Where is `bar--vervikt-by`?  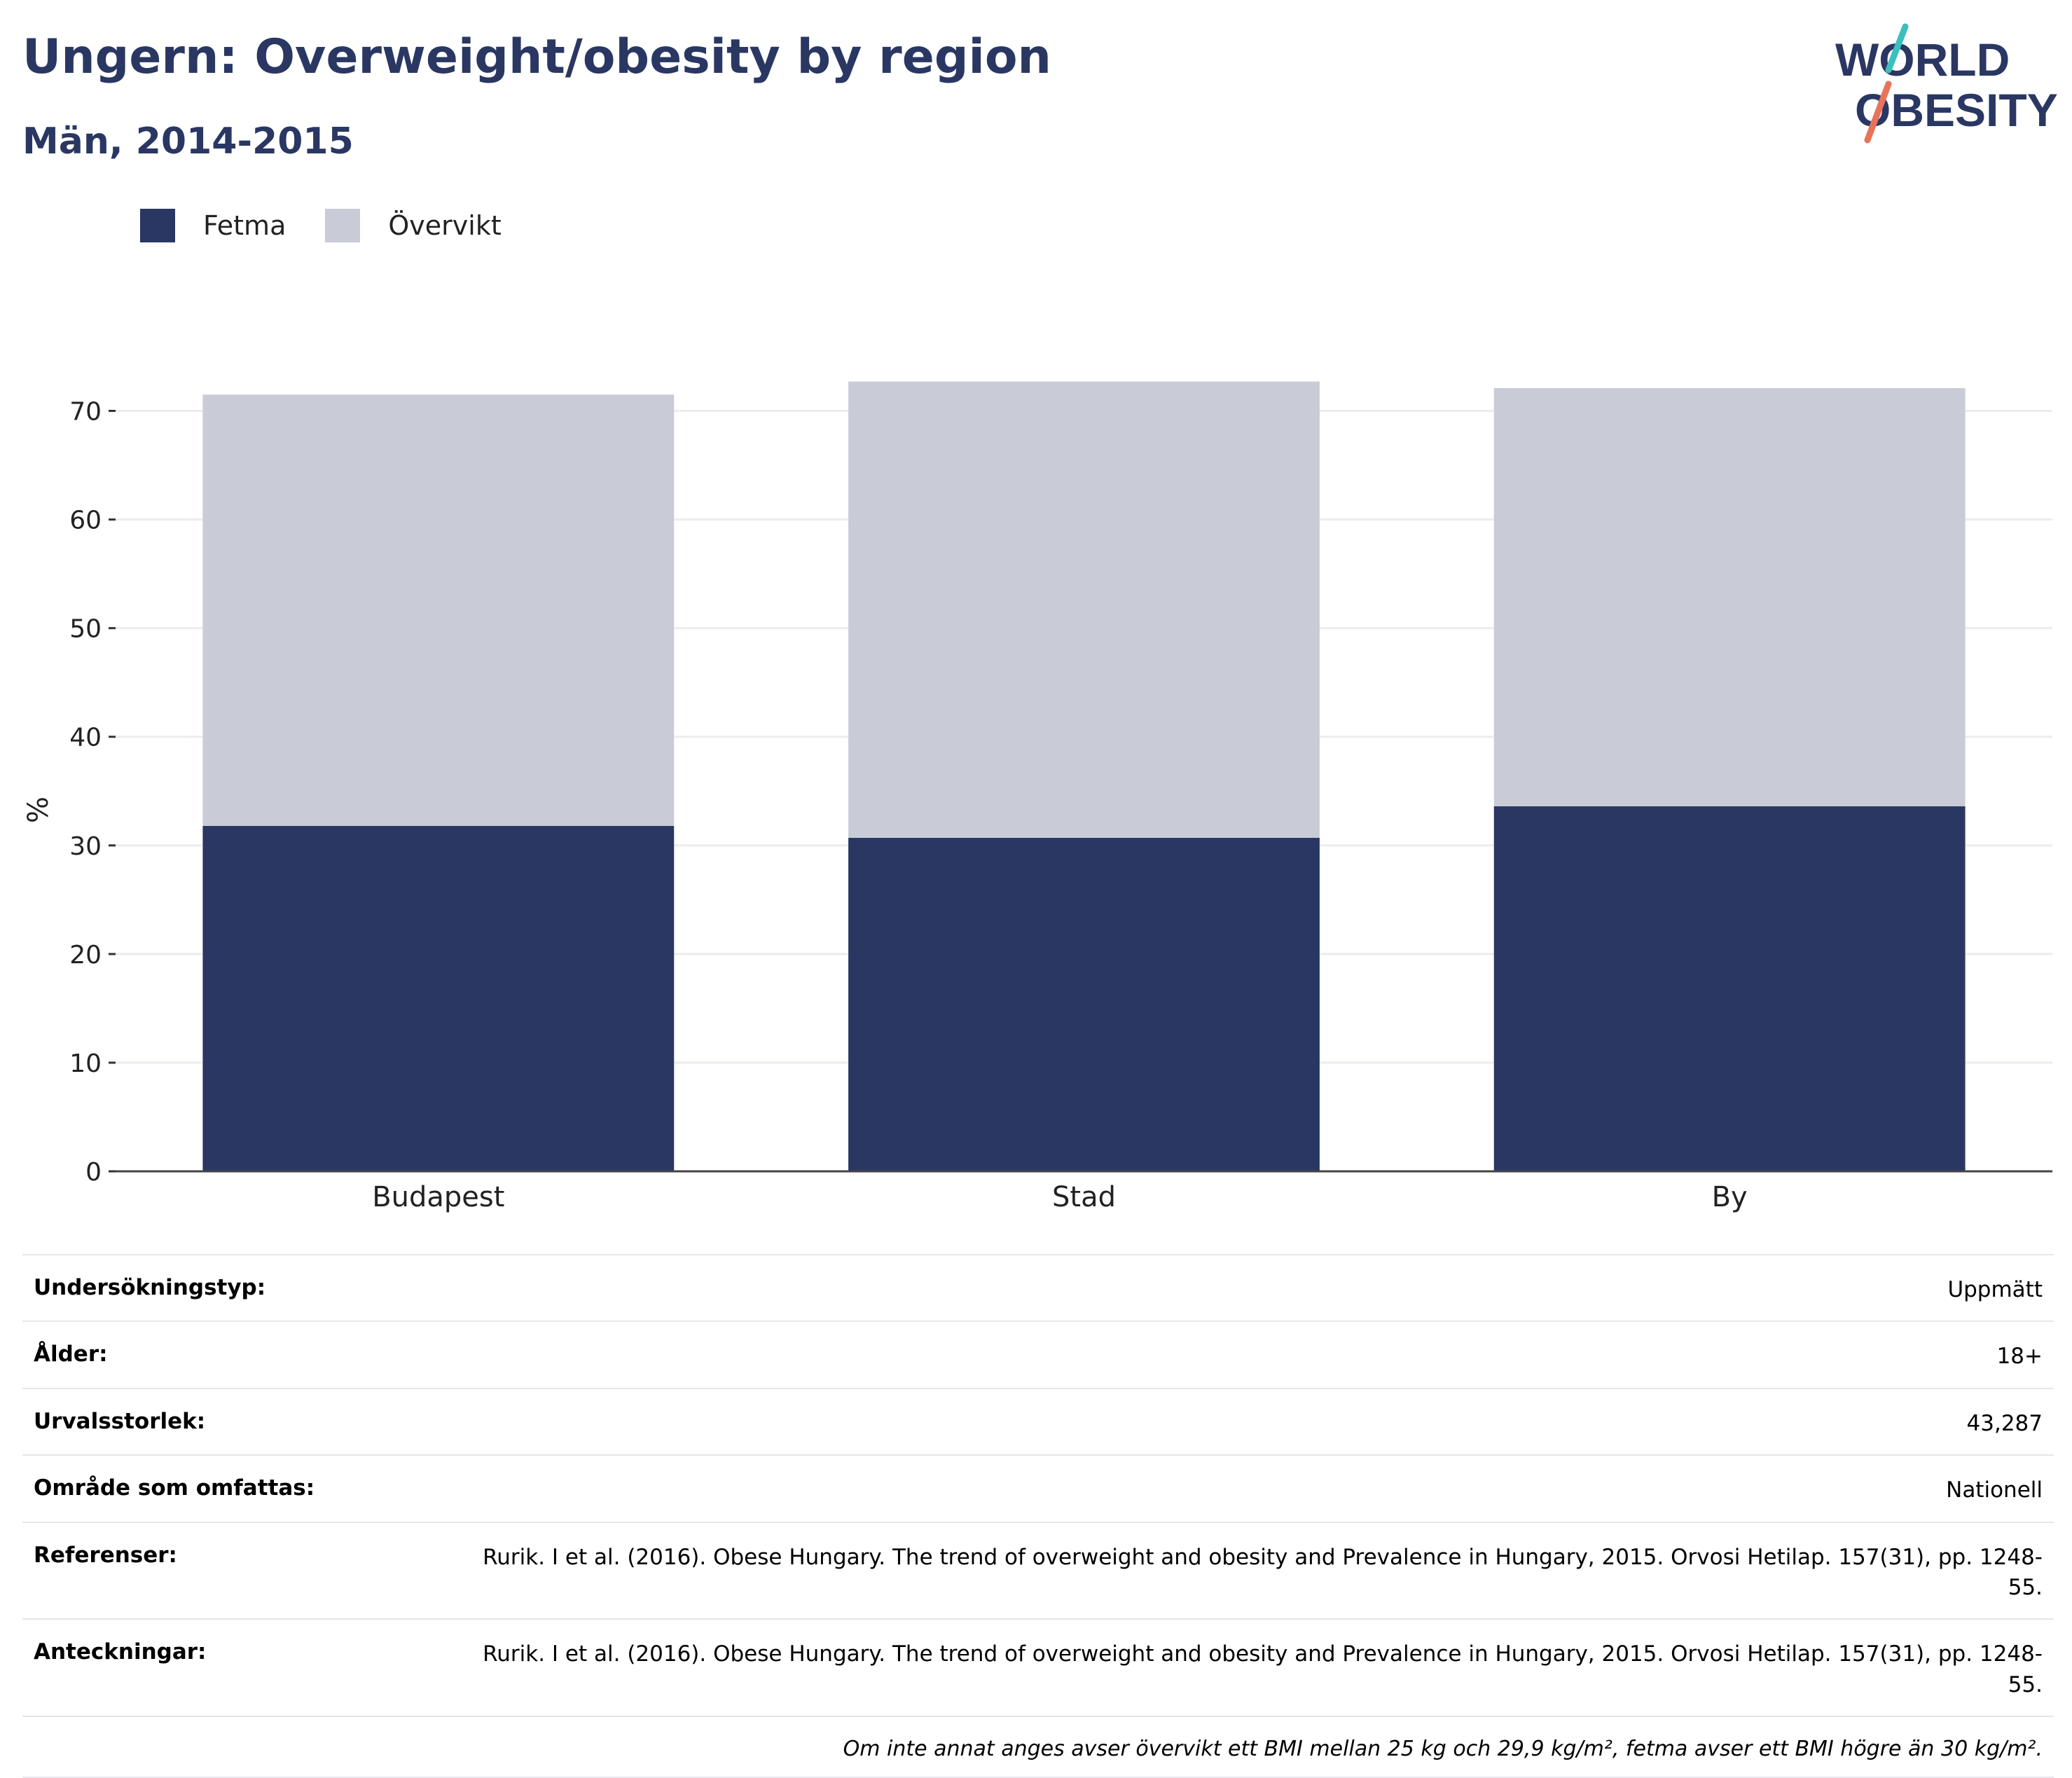
bar--vervikt-by is located at coordinates (1730, 596).